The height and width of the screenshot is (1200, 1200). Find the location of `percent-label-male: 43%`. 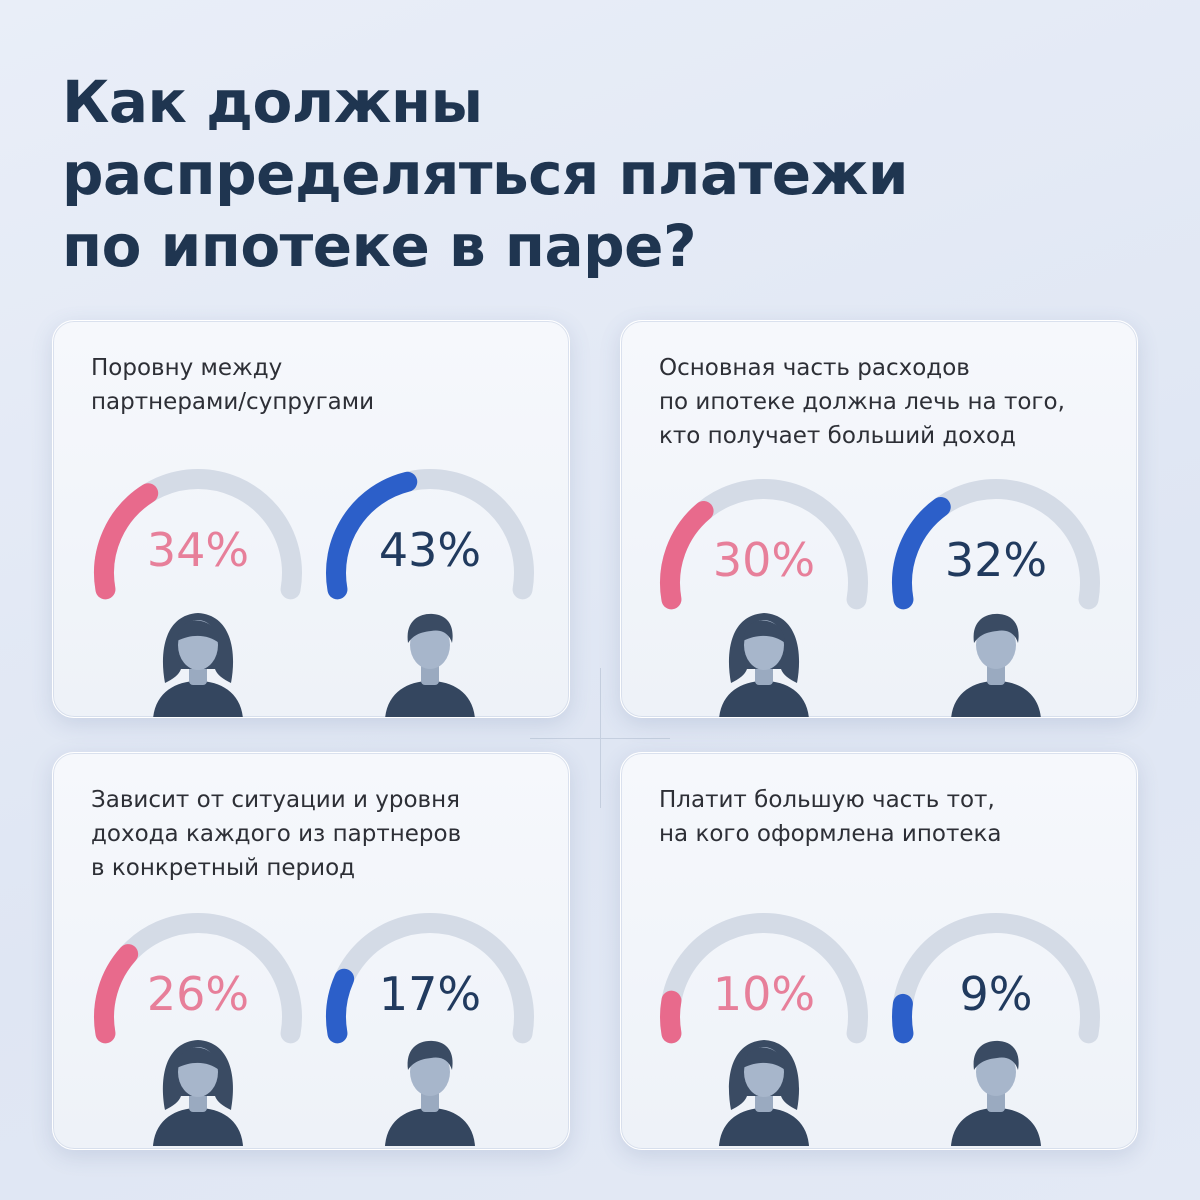

percent-label-male: 43% is located at coordinates (430, 550).